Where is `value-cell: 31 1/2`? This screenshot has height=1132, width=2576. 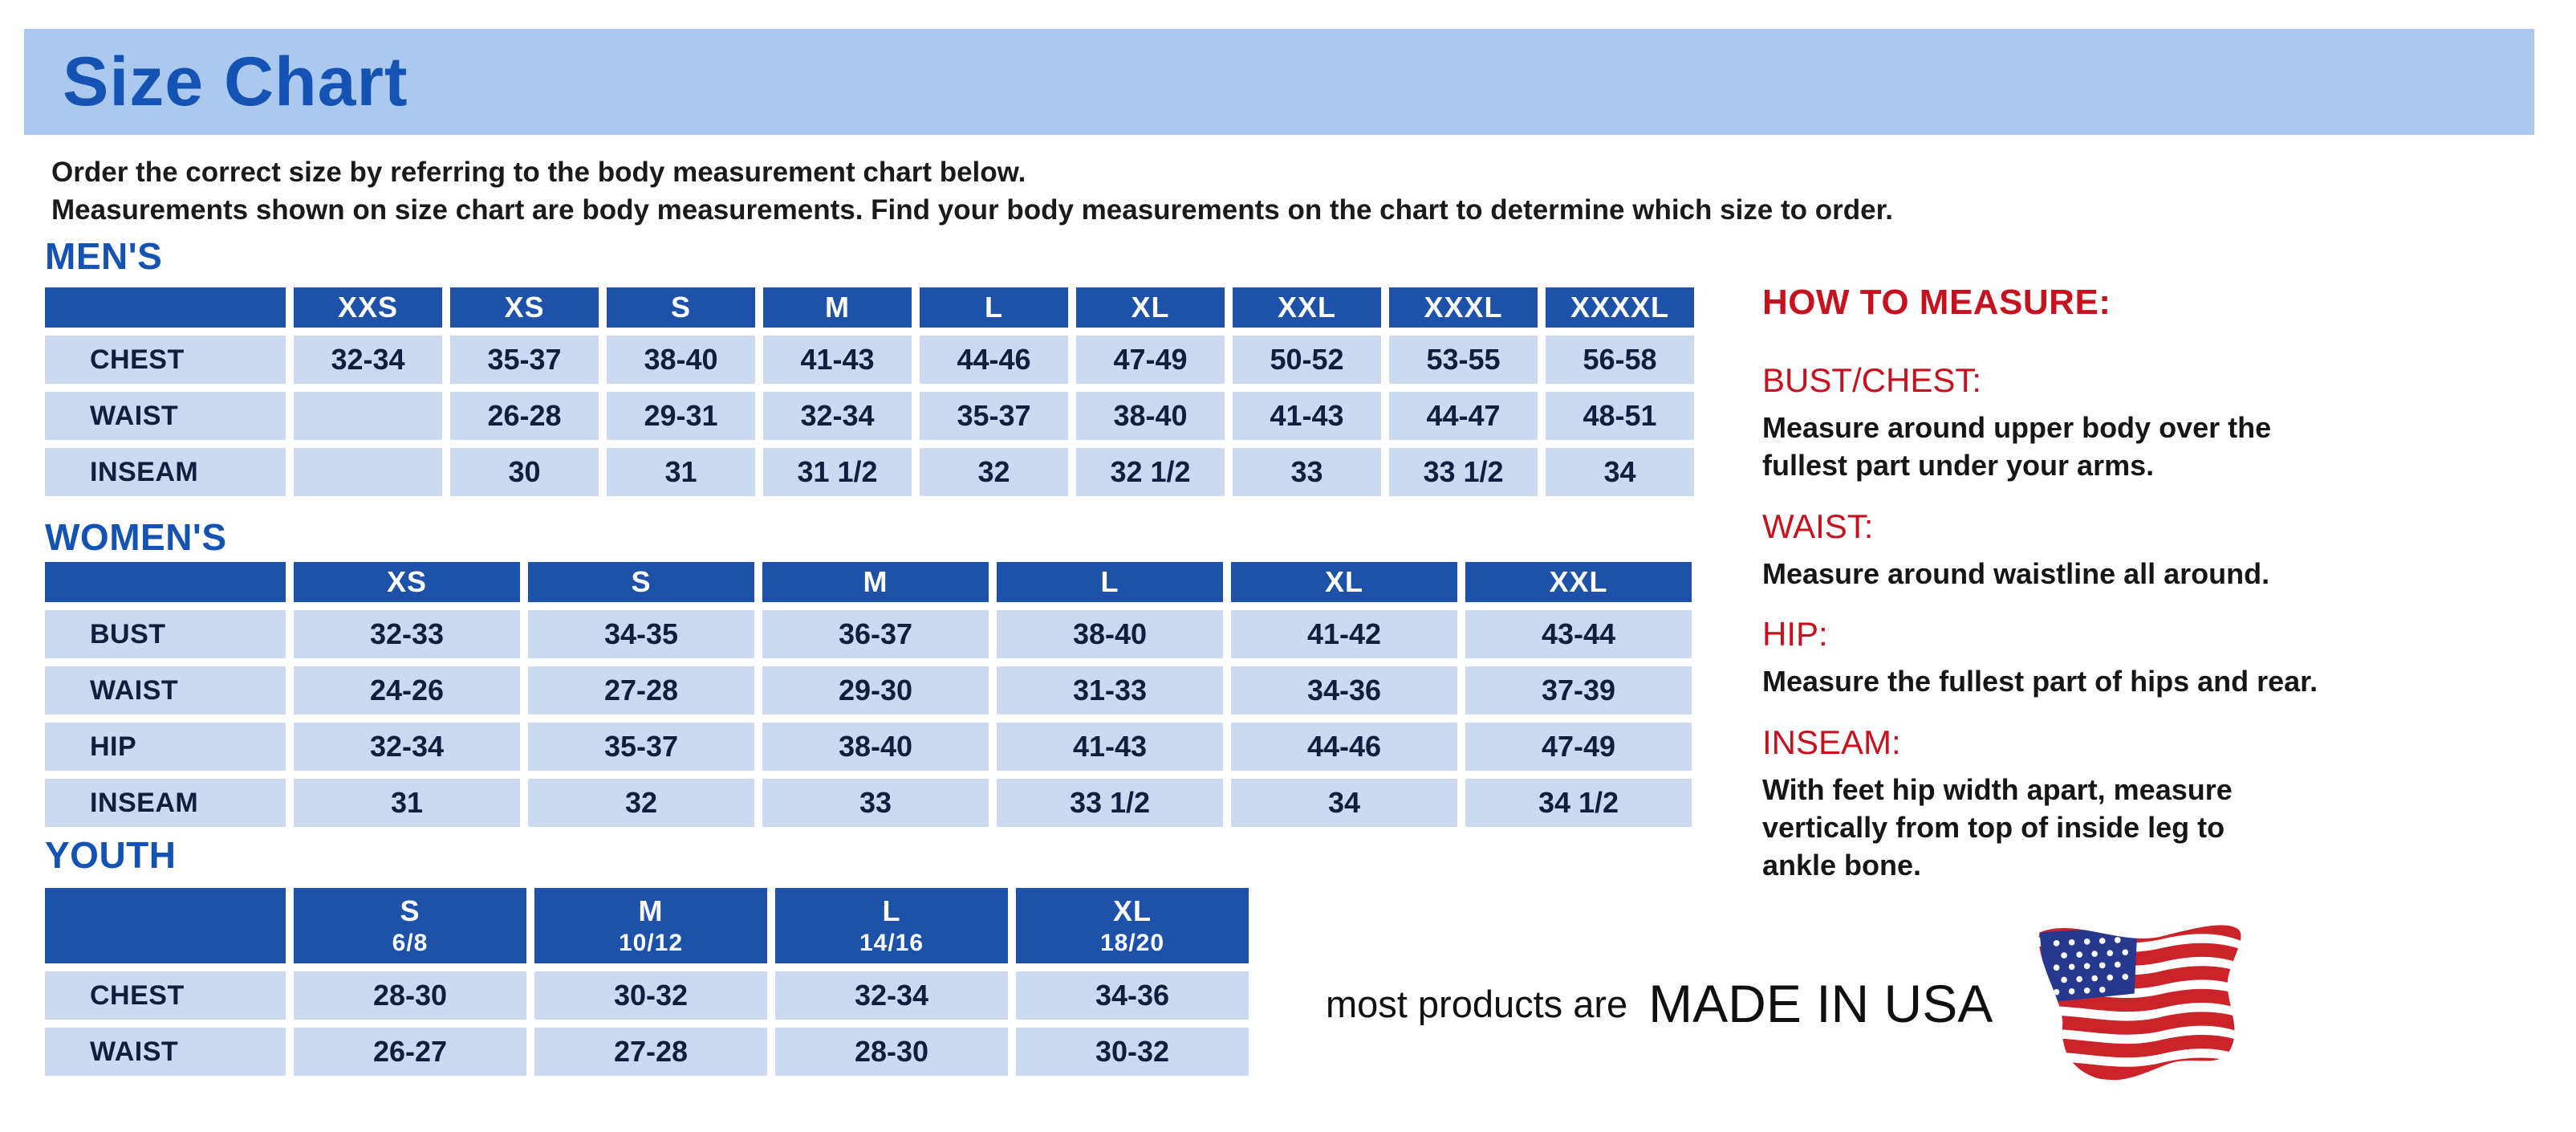 value-cell: 31 1/2 is located at coordinates (838, 472).